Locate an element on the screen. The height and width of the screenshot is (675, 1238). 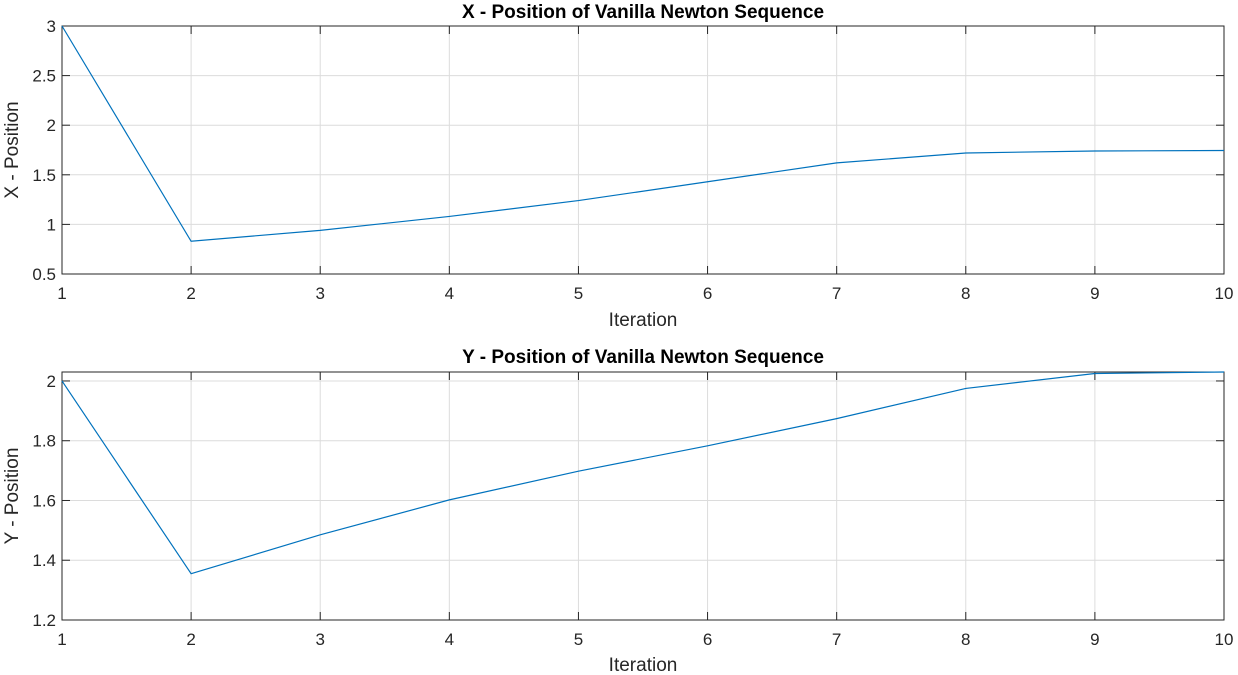
y-tick-label: 2.5 is located at coordinates (44, 76).